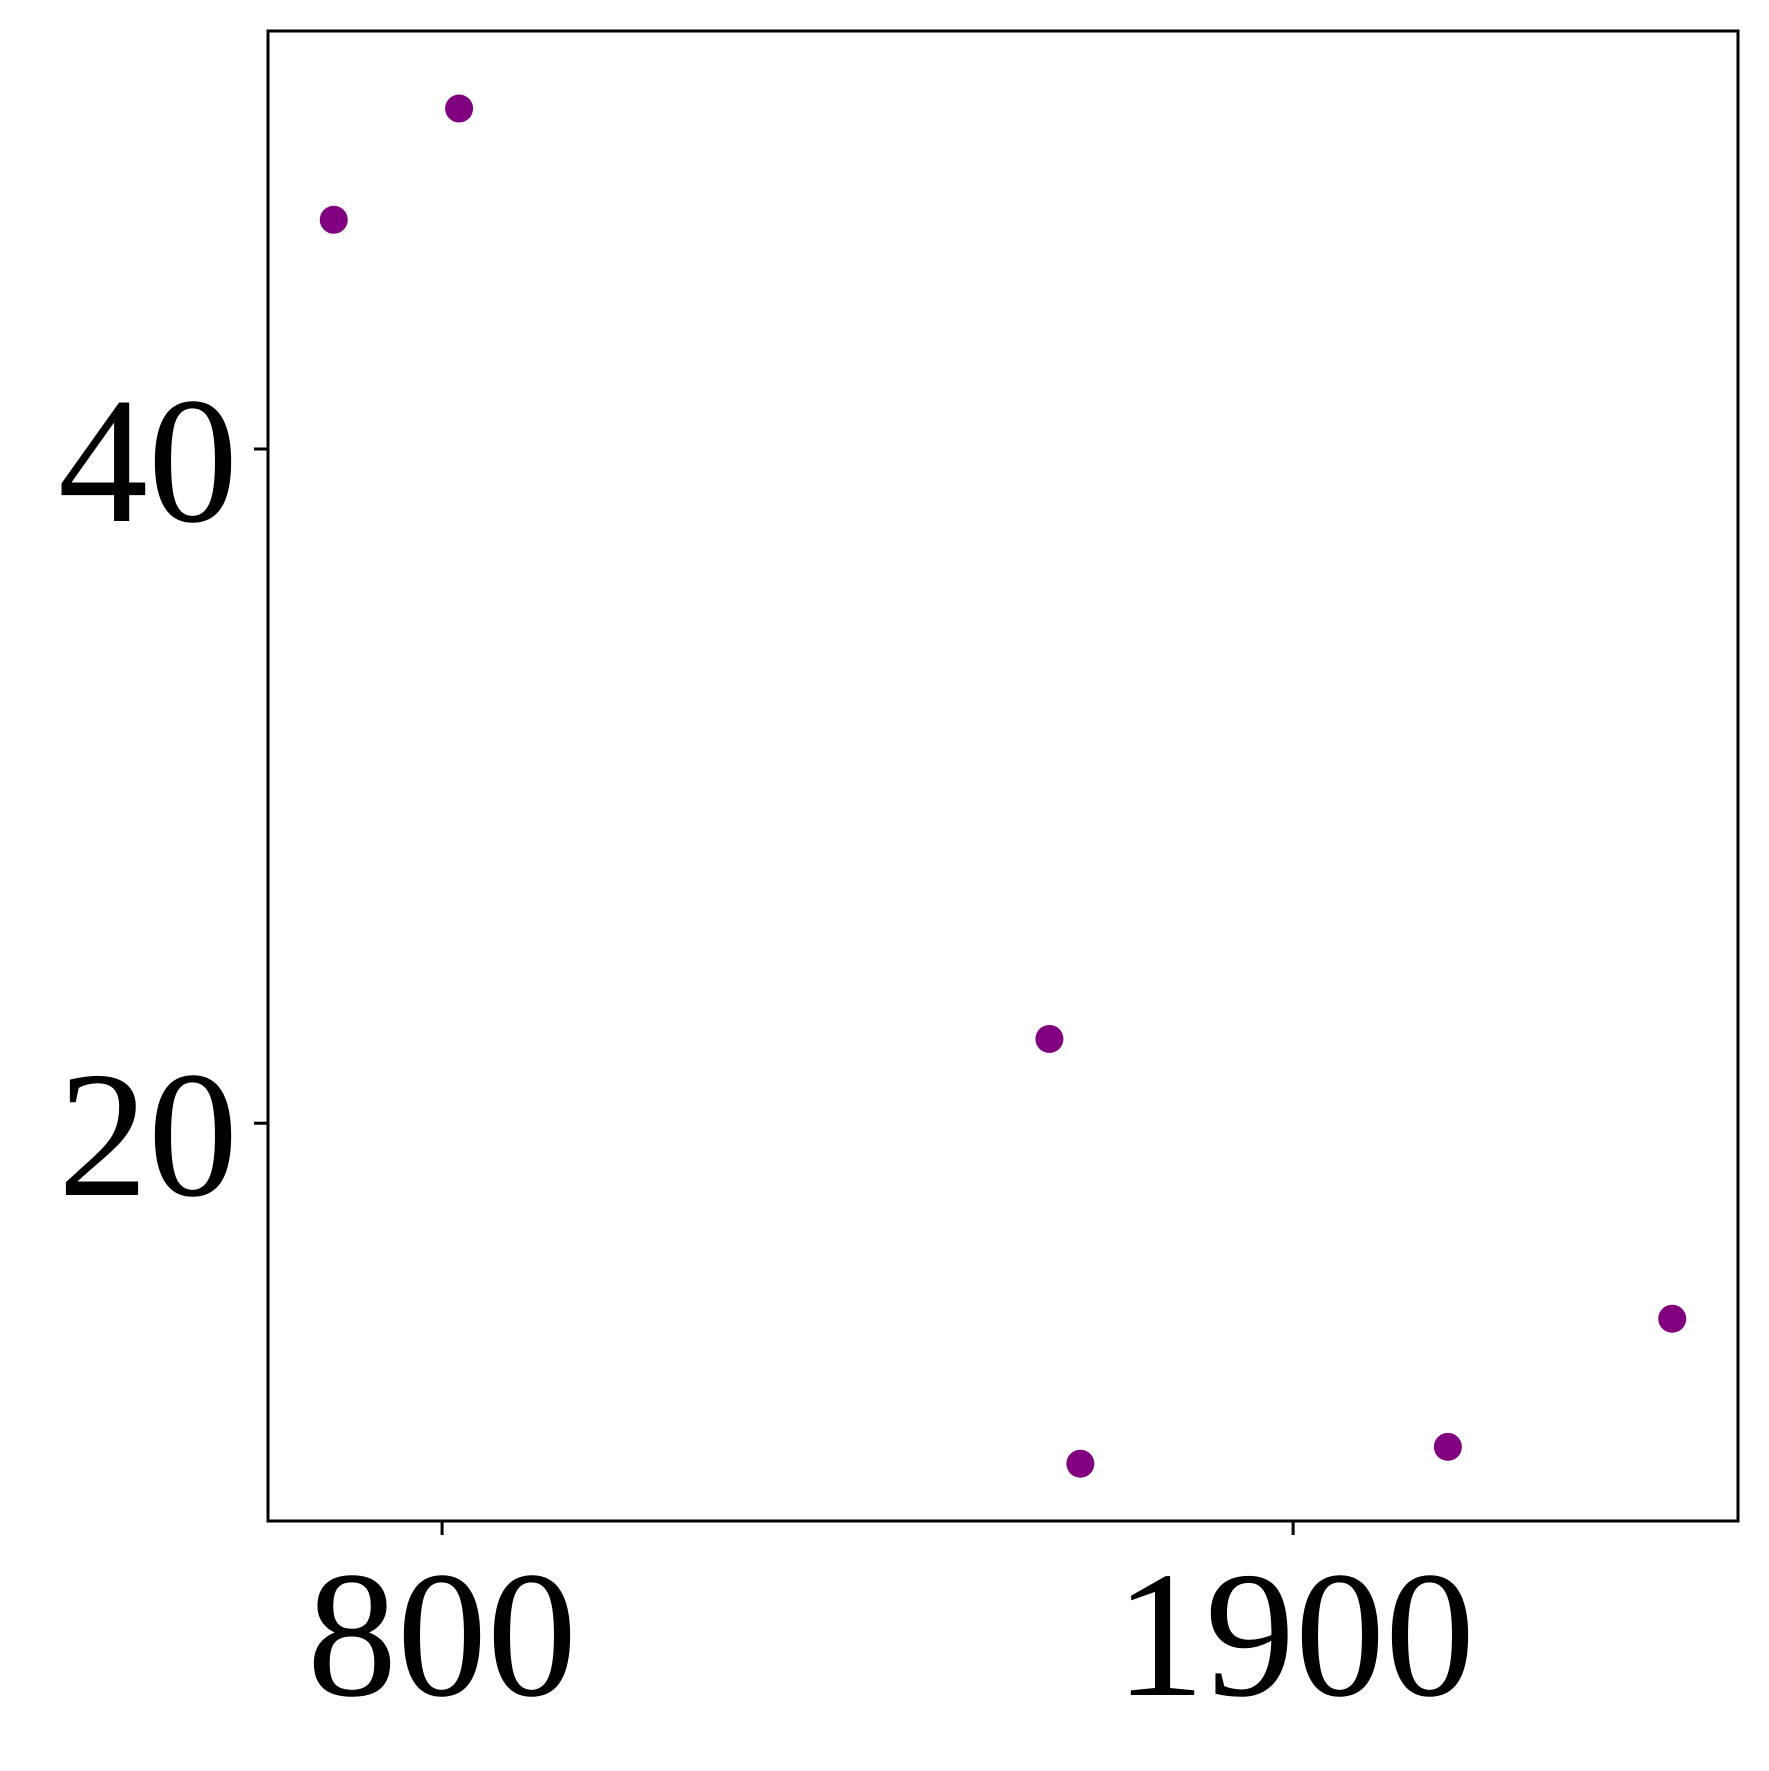 Image resolution: width=1769 pixels, height=1771 pixels. Describe the element at coordinates (1295, 1634) in the screenshot. I see `x-tick-label-1900: 1900` at that location.